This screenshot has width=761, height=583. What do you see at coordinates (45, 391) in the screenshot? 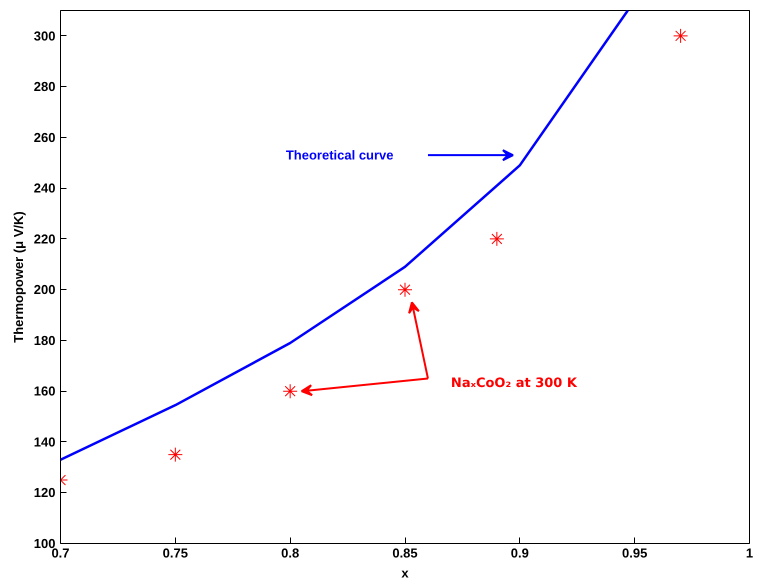
I see `y-tick-label: 160` at bounding box center [45, 391].